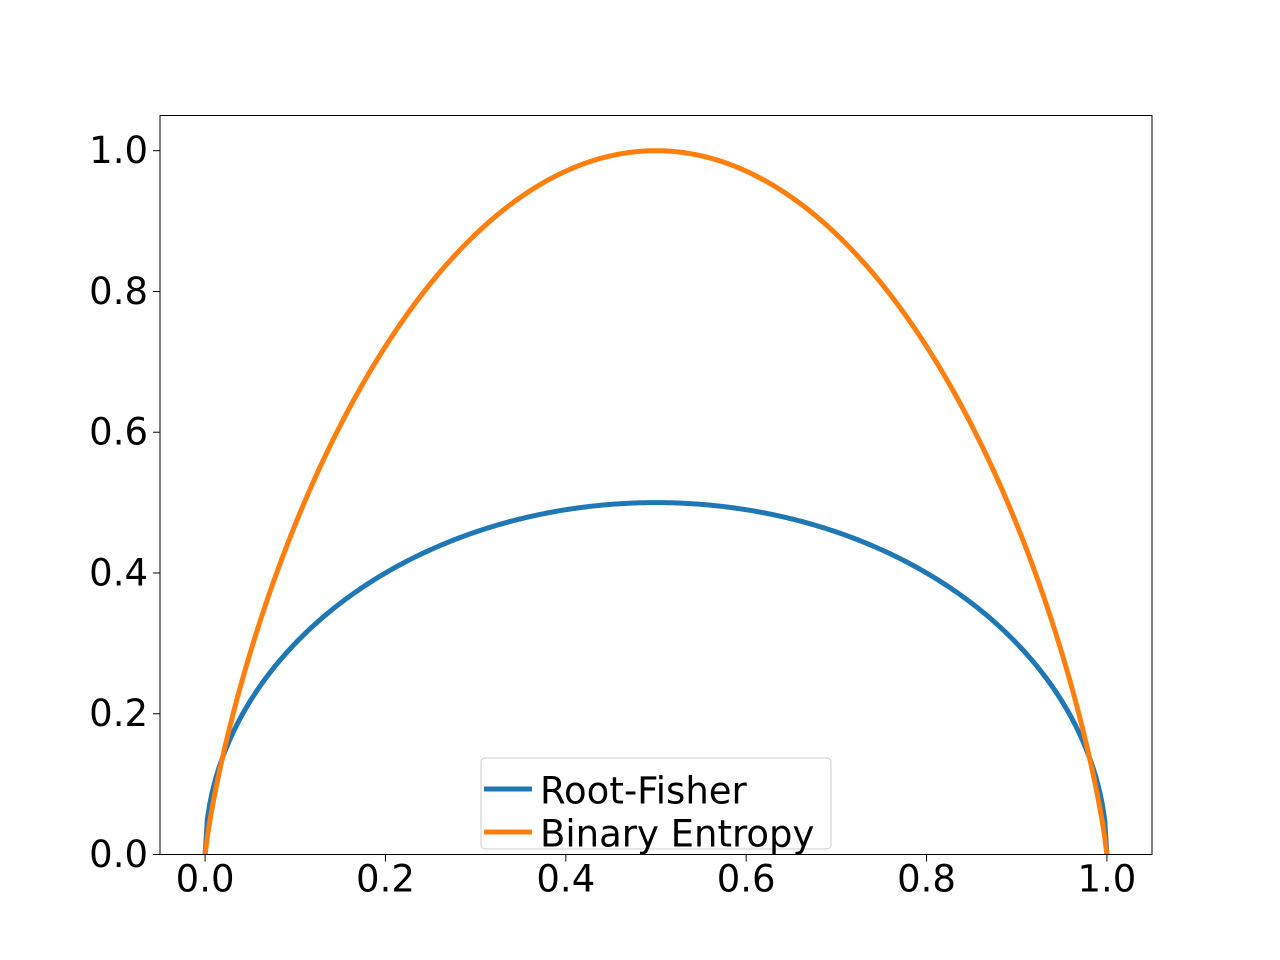 The width and height of the screenshot is (1280, 960). I want to click on y-tick-label: 0.8, so click(118, 291).